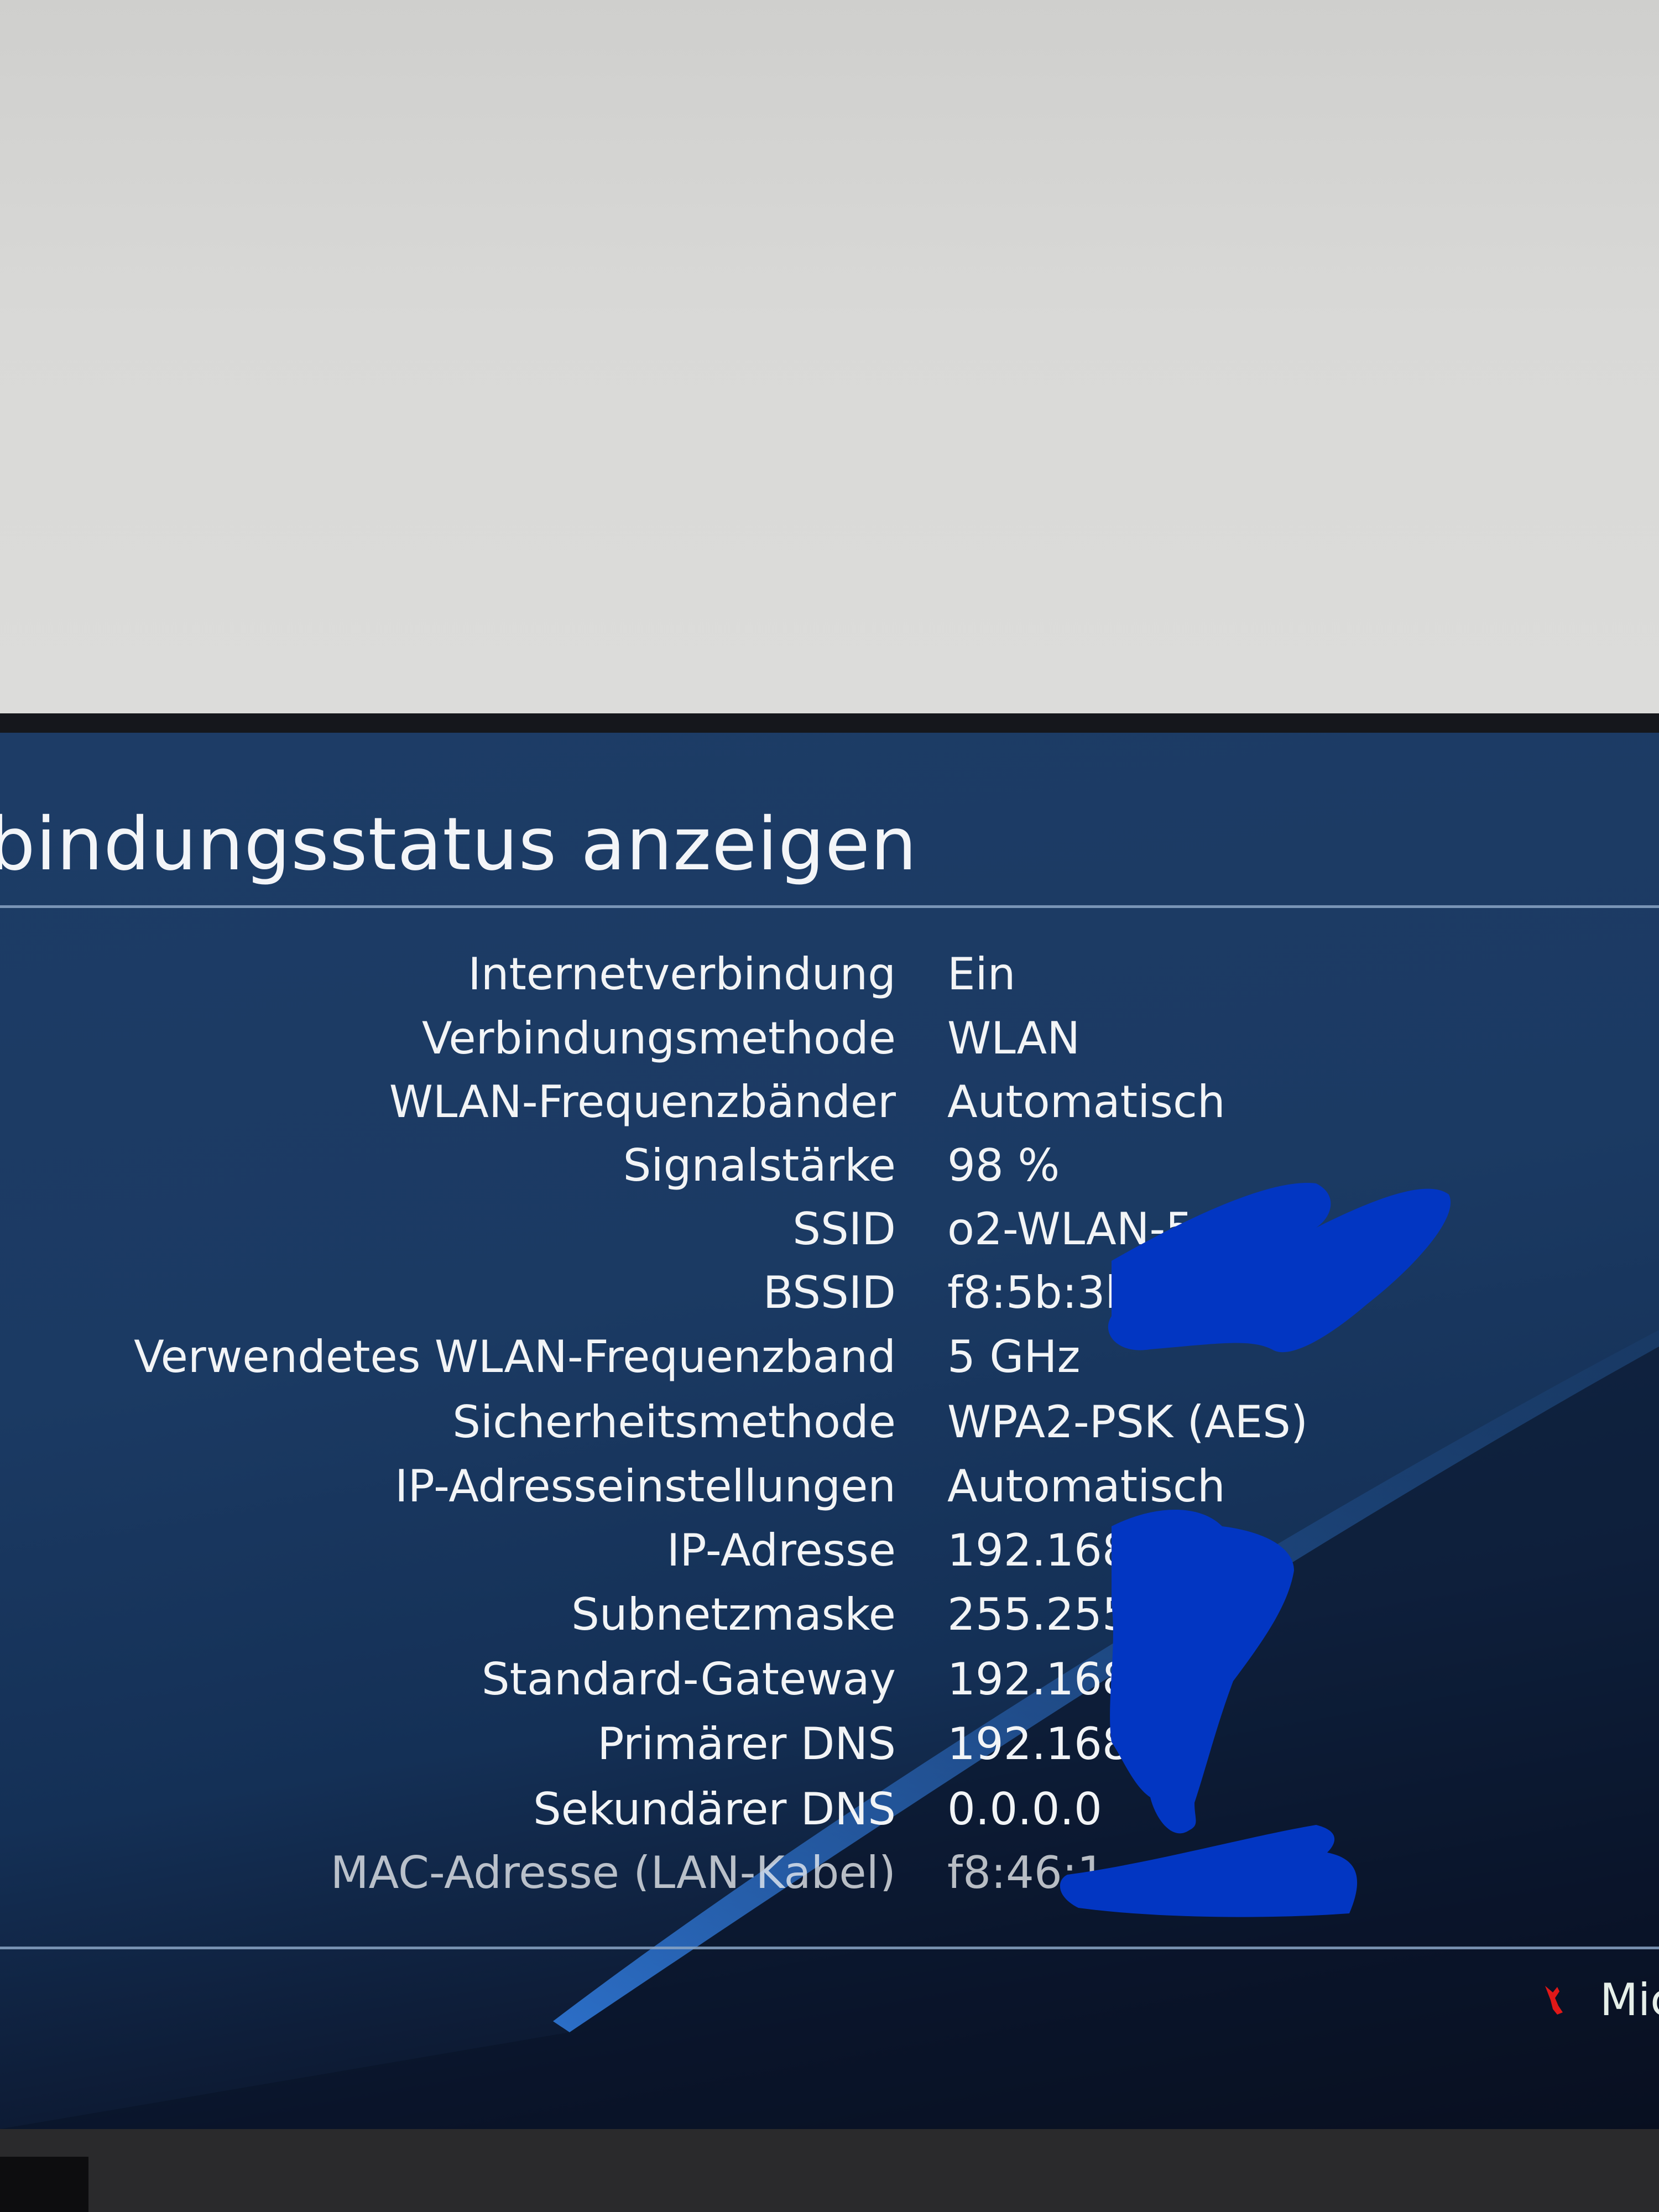 The width and height of the screenshot is (1659, 2212). I want to click on status-row: Internetverbindung Ein, so click(830, 981).